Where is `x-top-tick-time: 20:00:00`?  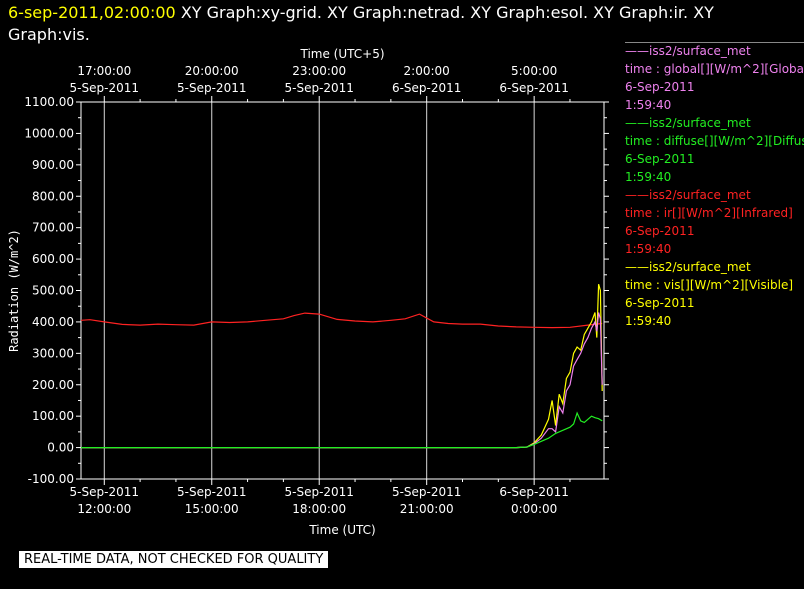 x-top-tick-time: 20:00:00 is located at coordinates (212, 71).